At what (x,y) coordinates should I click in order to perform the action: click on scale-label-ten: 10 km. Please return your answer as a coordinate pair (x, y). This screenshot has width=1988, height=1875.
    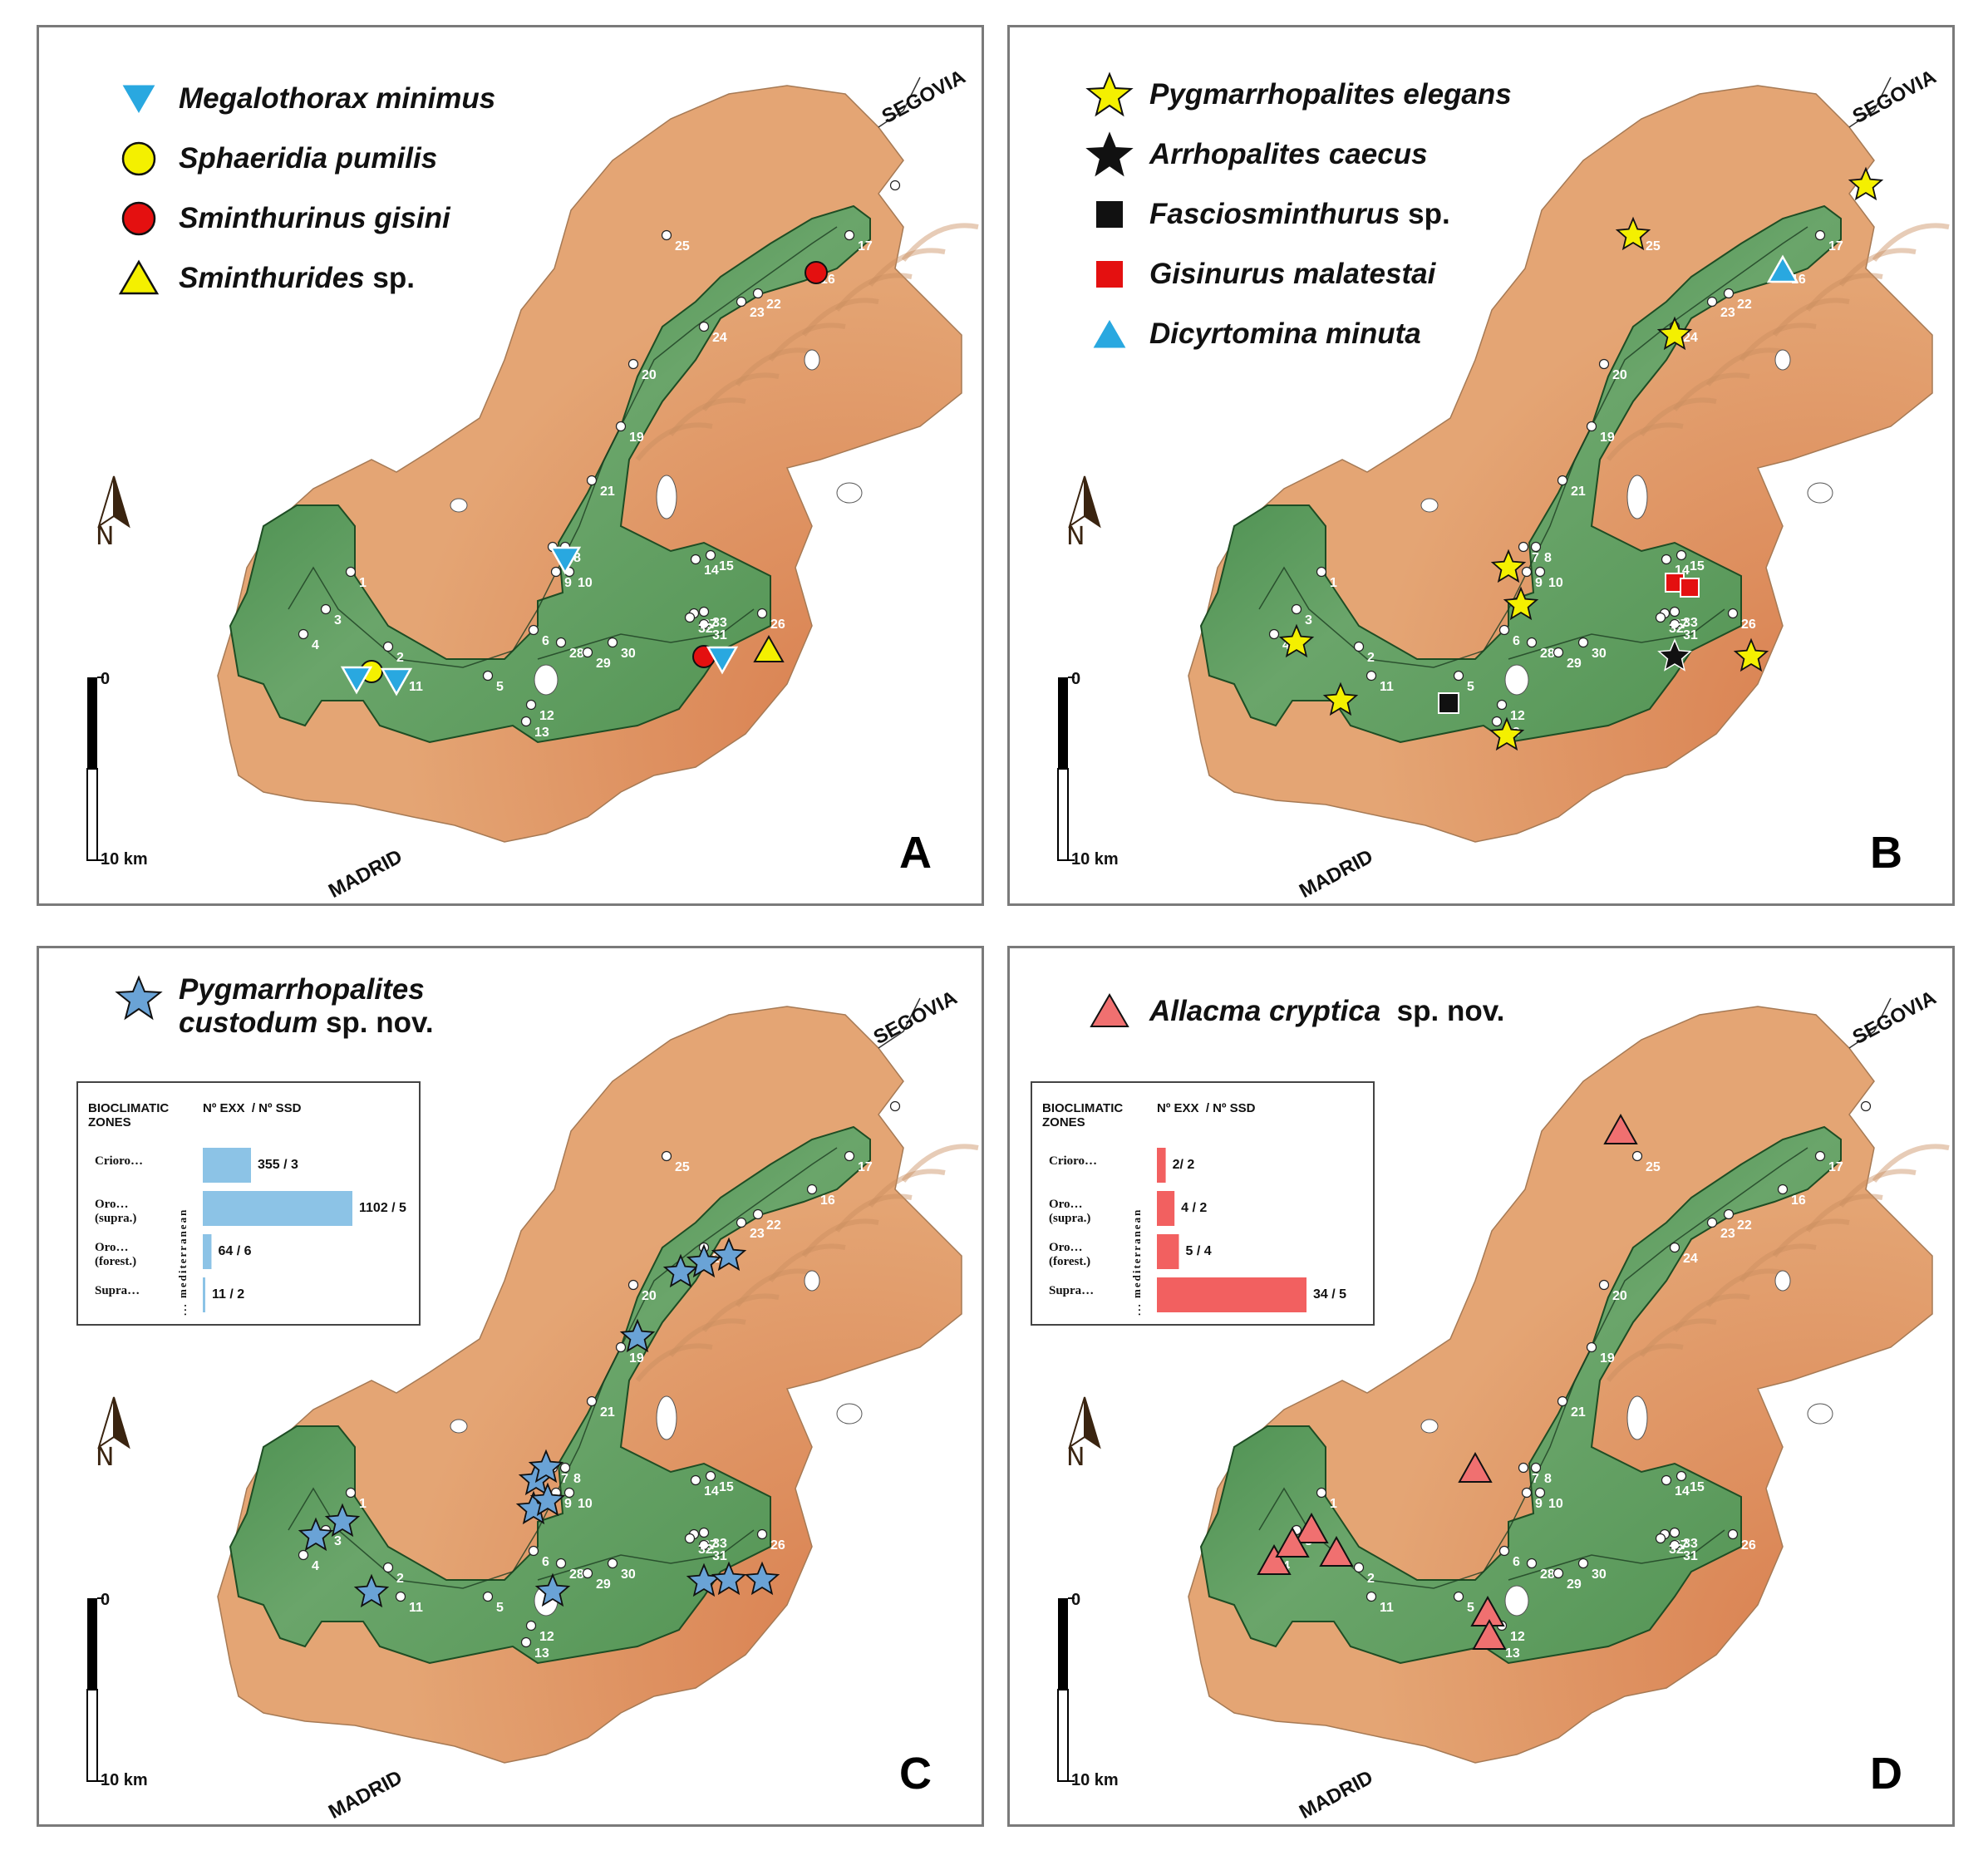
    Looking at the image, I should click on (125, 859).